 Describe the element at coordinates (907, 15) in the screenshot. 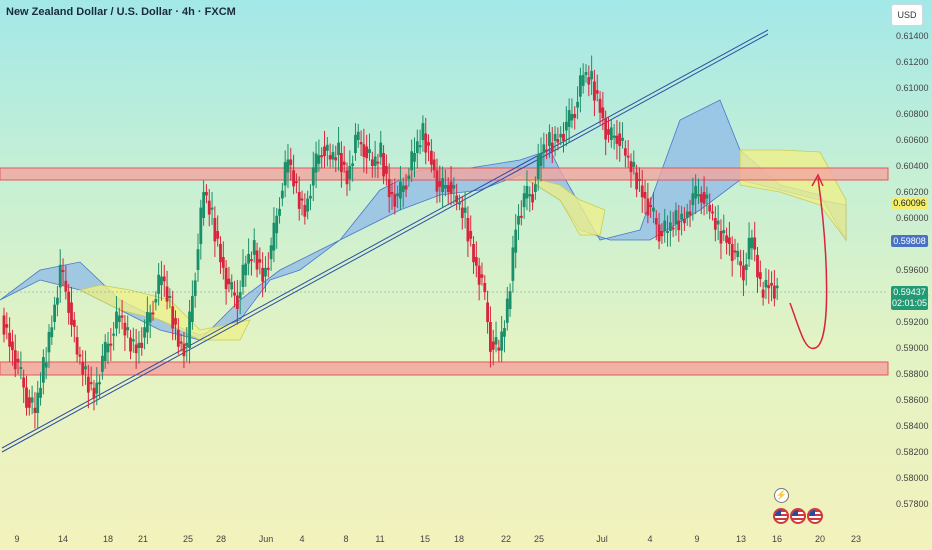

I see `currency-button: USD` at that location.